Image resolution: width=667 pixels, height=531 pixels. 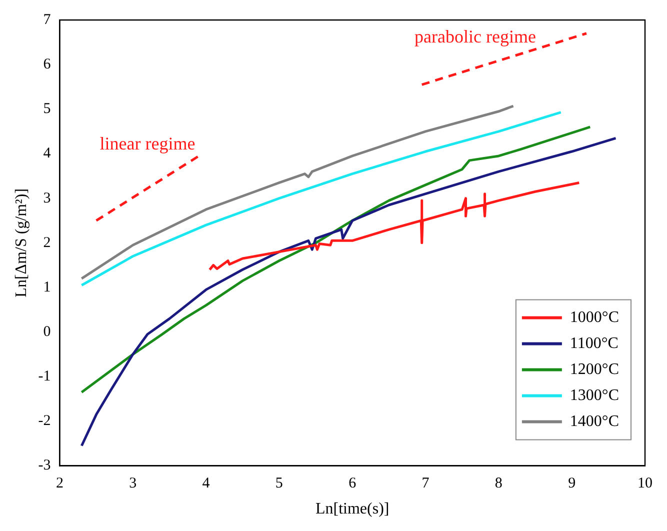 I want to click on x-axis-title: Ln[time(s)], so click(x=352, y=509).